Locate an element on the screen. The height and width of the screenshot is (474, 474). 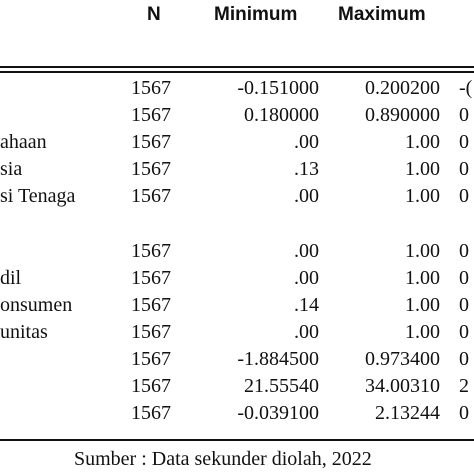
table-row: unitas 1567 .00 1.00 0 is located at coordinates (237, 332).